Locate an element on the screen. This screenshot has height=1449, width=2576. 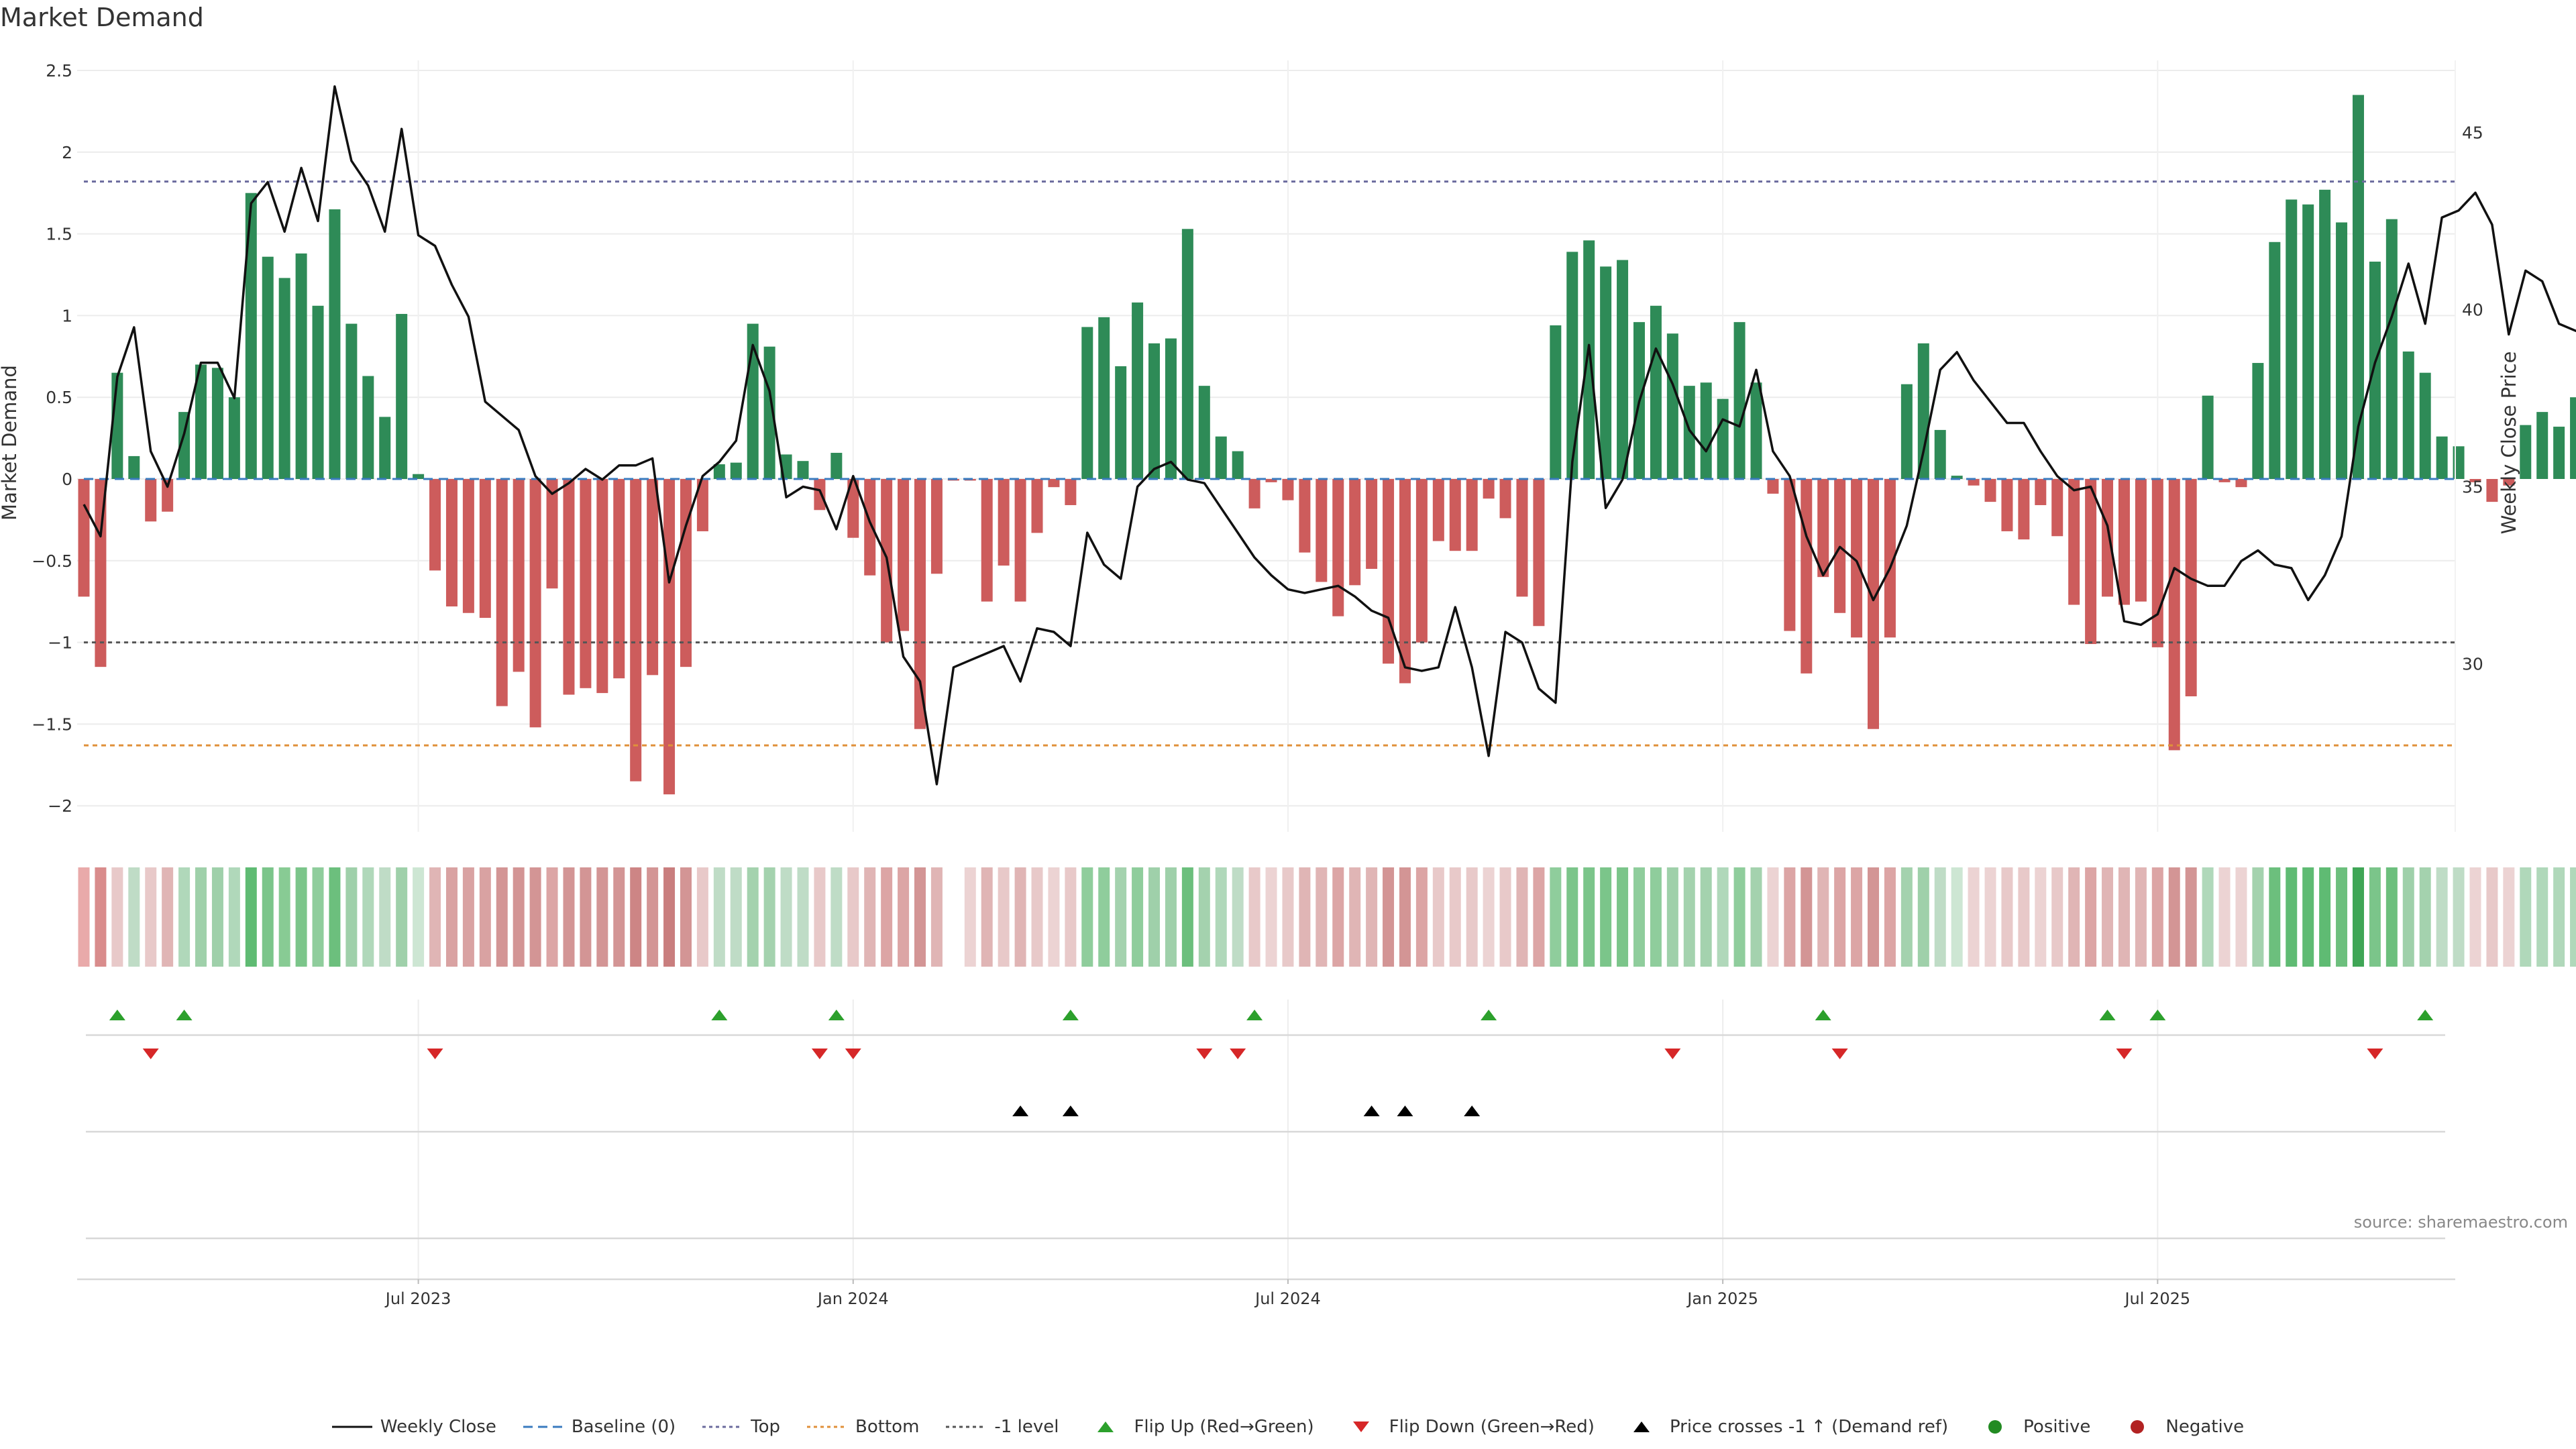
x-axis: Jul 2023 Jan 2024 Jul 2024 Jan 2025 Jul 2025 is located at coordinates (1266, 1293).